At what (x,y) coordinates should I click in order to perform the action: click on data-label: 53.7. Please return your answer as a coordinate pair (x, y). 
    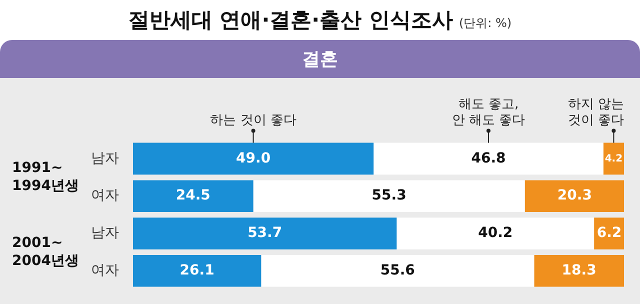
    Looking at the image, I should click on (265, 233).